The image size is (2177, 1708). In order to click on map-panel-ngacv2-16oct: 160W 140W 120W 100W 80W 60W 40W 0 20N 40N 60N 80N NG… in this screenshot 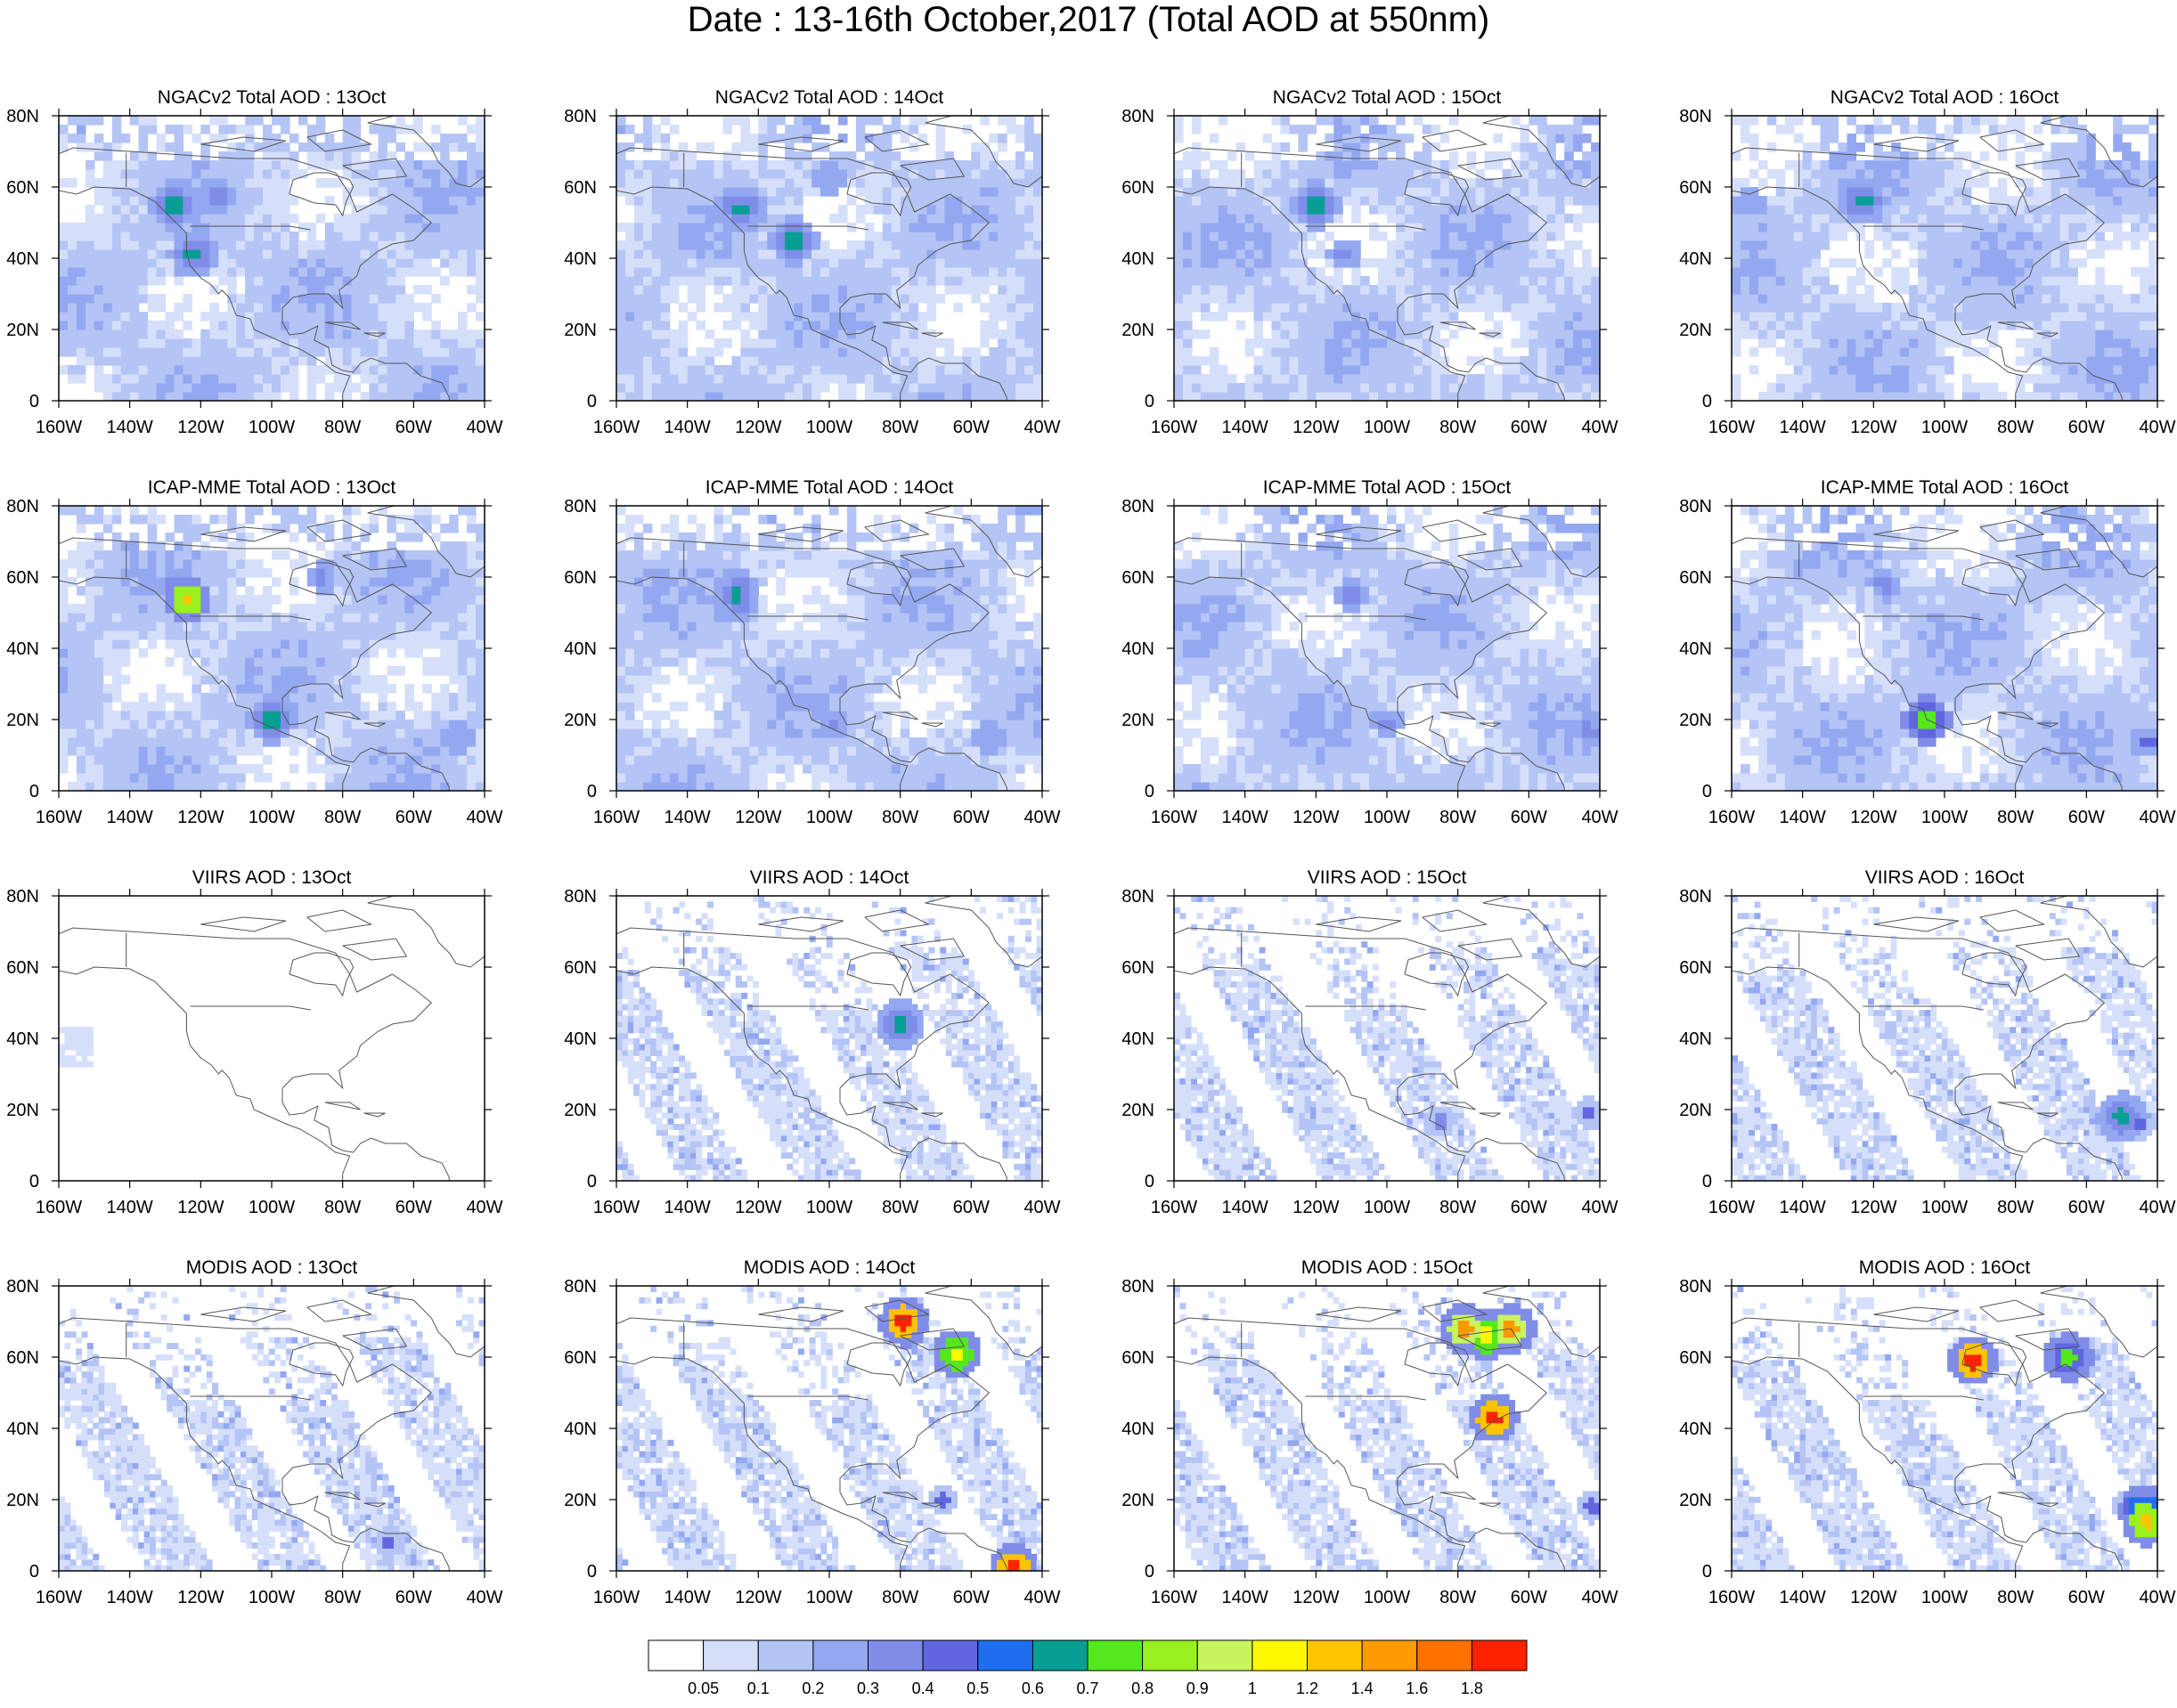, I will do `click(1925, 267)`.